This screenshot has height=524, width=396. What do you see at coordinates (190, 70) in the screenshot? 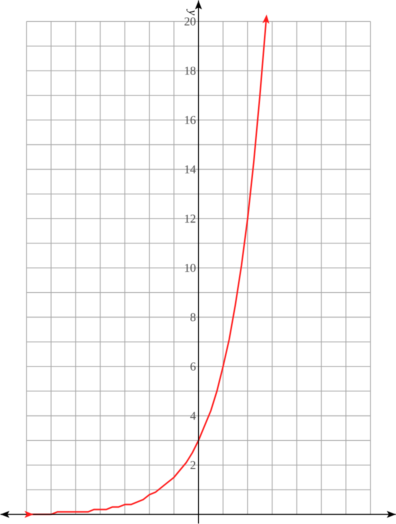
I see `y-tick-label: 18` at bounding box center [190, 70].